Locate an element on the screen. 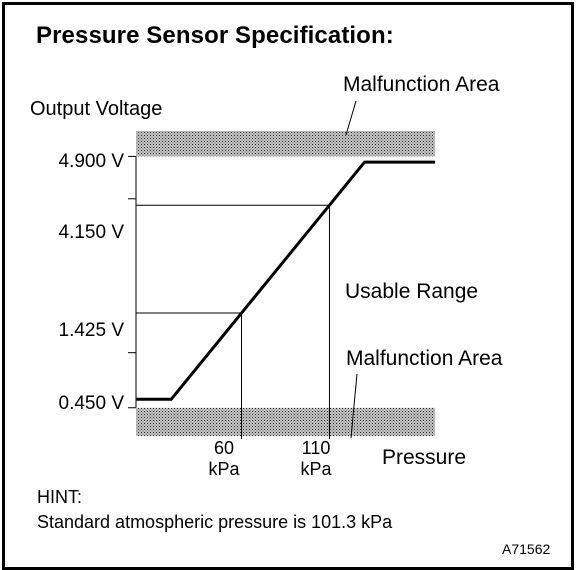 This screenshot has height=570, width=576. x-tick-value: 110 is located at coordinates (316, 448).